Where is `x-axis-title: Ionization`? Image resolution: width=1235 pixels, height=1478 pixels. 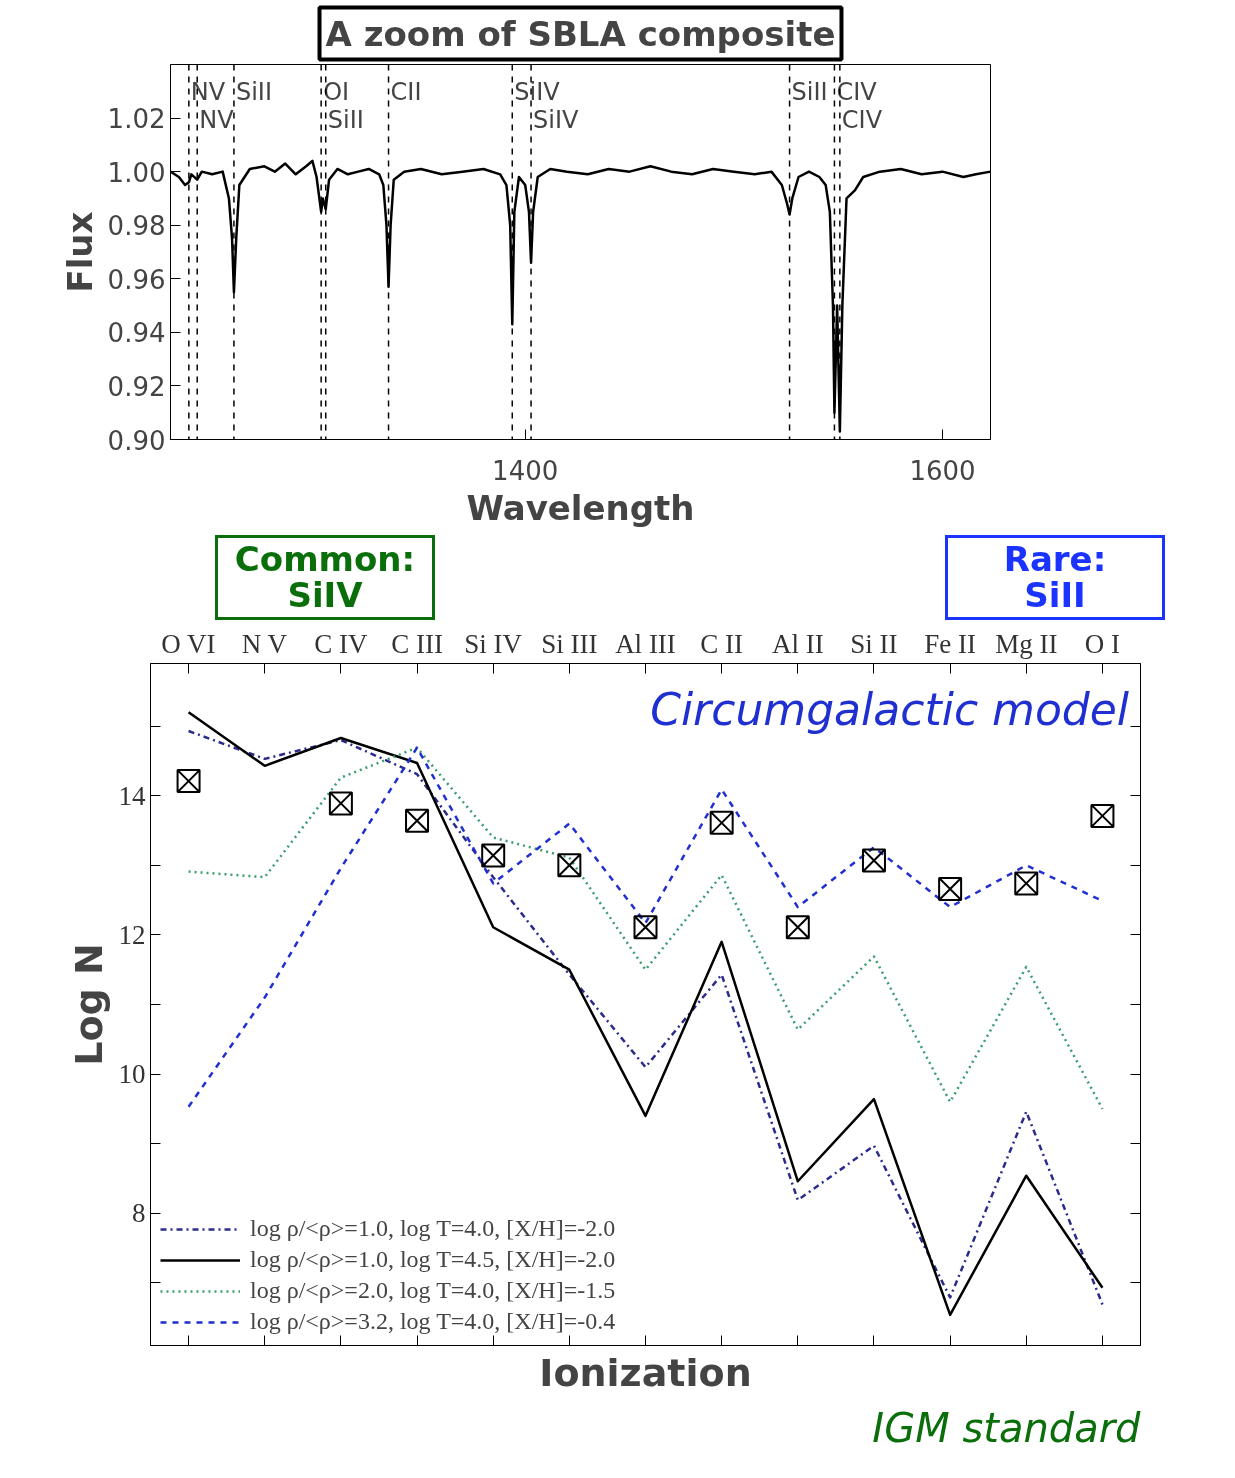
x-axis-title: Ionization is located at coordinates (645, 1372).